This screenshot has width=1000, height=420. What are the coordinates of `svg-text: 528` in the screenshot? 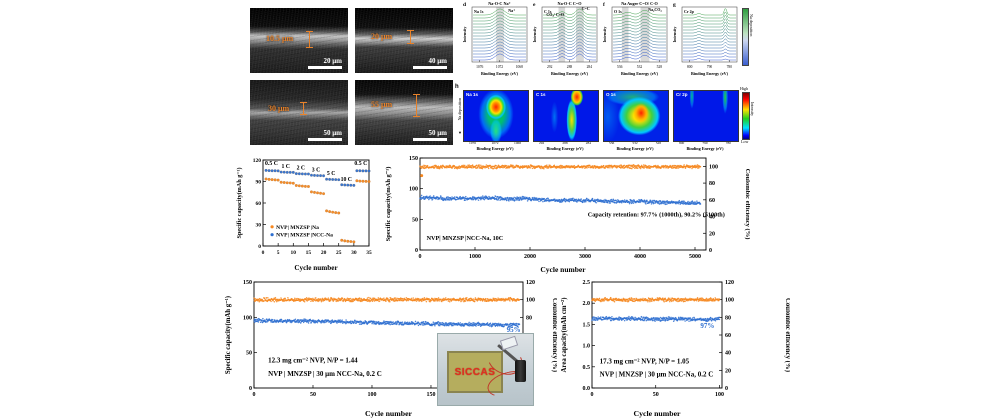 It's located at (660, 67).